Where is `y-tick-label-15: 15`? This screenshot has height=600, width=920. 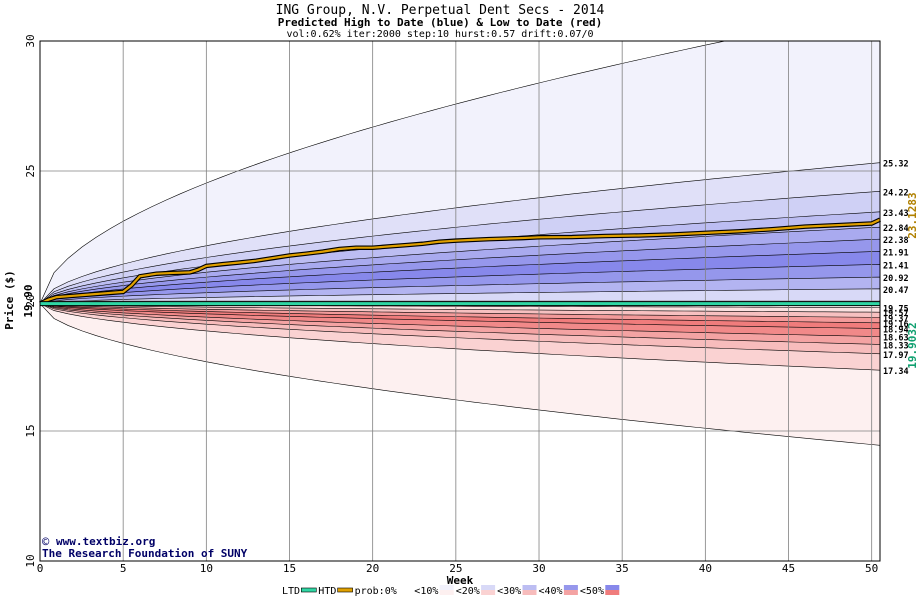
y-tick-label-15: 15 is located at coordinates (30, 430).